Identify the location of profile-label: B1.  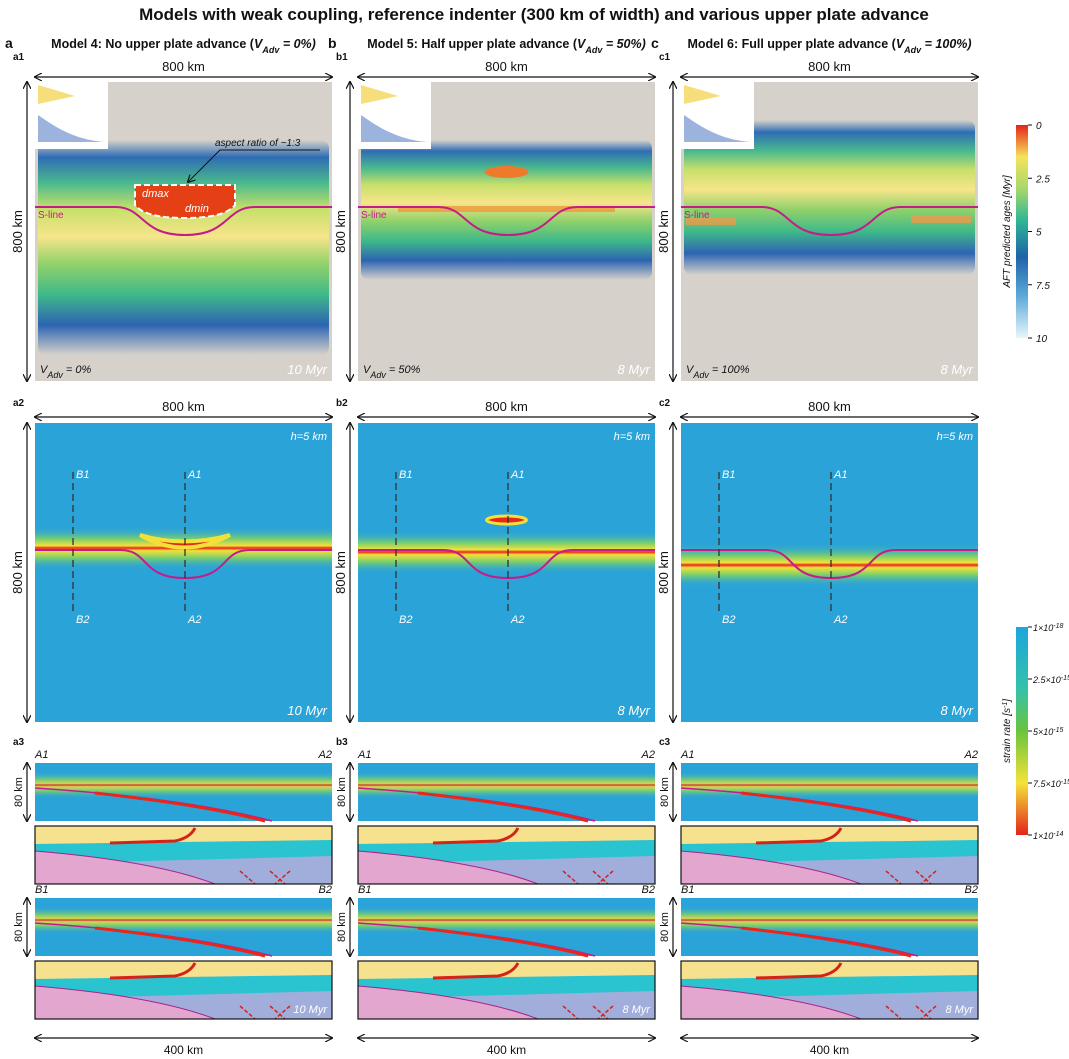
(405, 475).